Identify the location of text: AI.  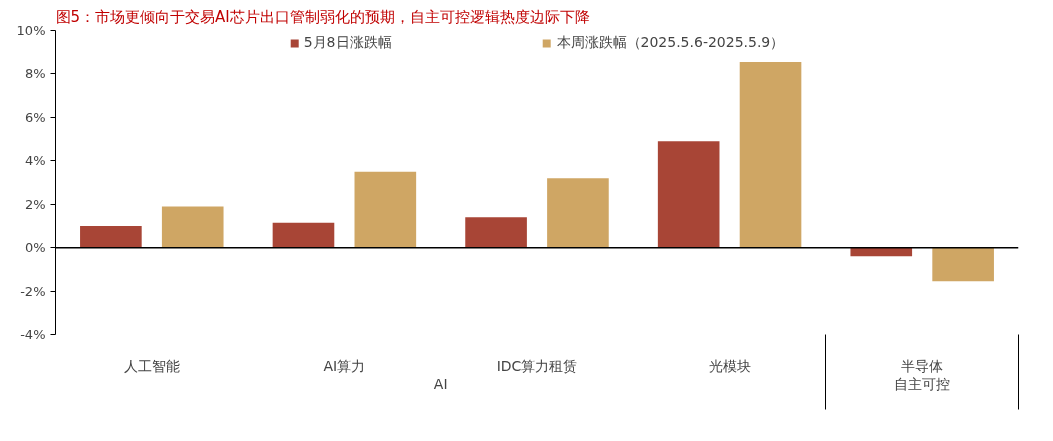
(440, 383).